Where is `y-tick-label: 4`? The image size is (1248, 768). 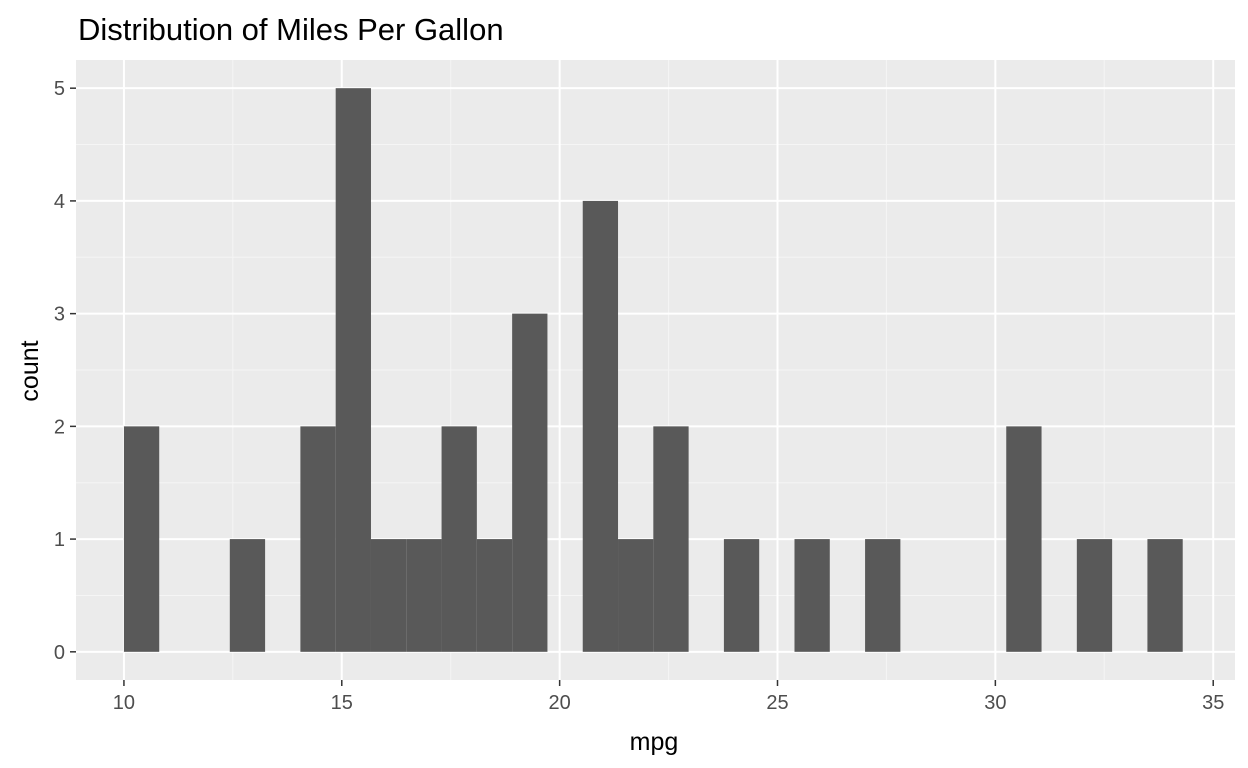
y-tick-label: 4 is located at coordinates (59, 202).